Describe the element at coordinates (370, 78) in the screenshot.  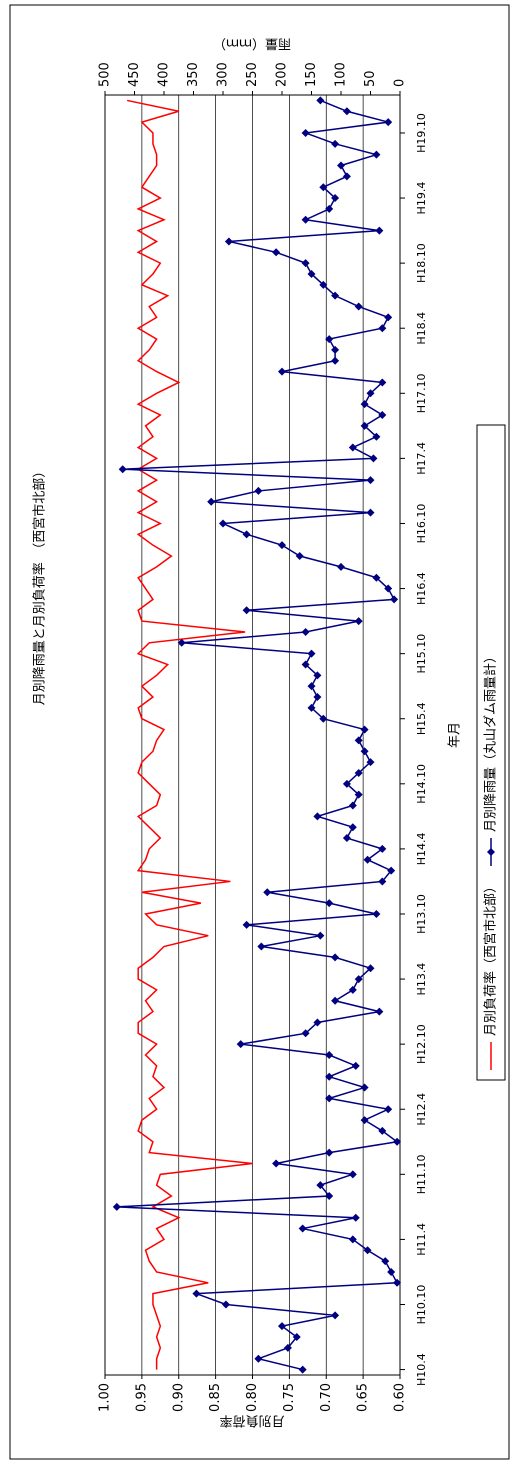
I see `y2-tick-label: 50` at that location.